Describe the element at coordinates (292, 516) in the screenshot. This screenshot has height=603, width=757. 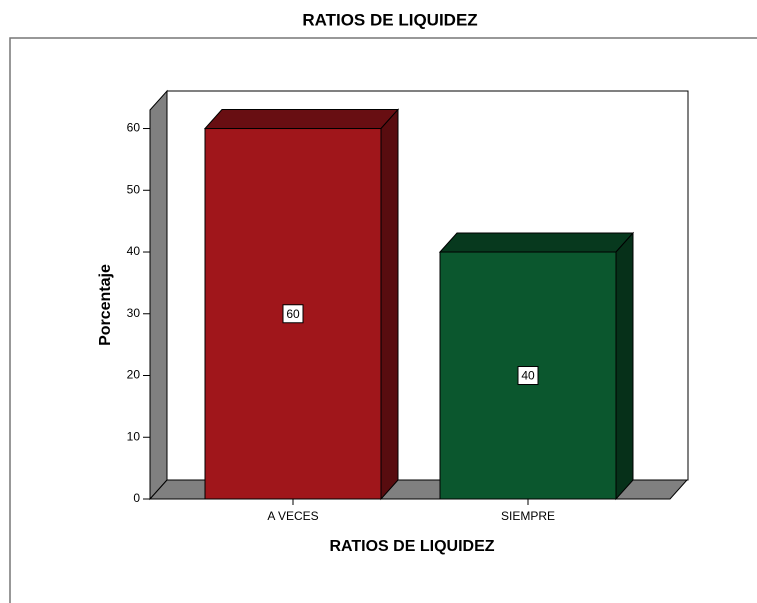
I see `x-tick-label: A VECES` at that location.